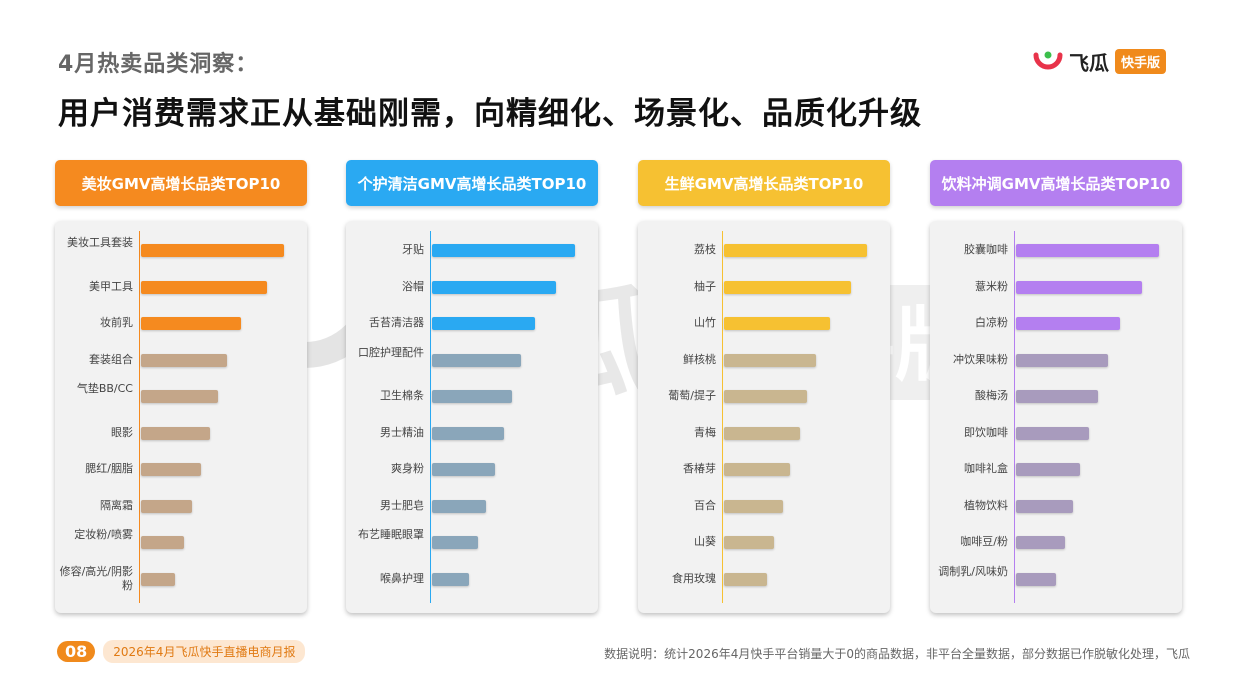 Image resolution: width=1240 pixels, height=697 pixels. Describe the element at coordinates (396, 322) in the screenshot. I see `category-label: 舌苔清洁器` at that location.